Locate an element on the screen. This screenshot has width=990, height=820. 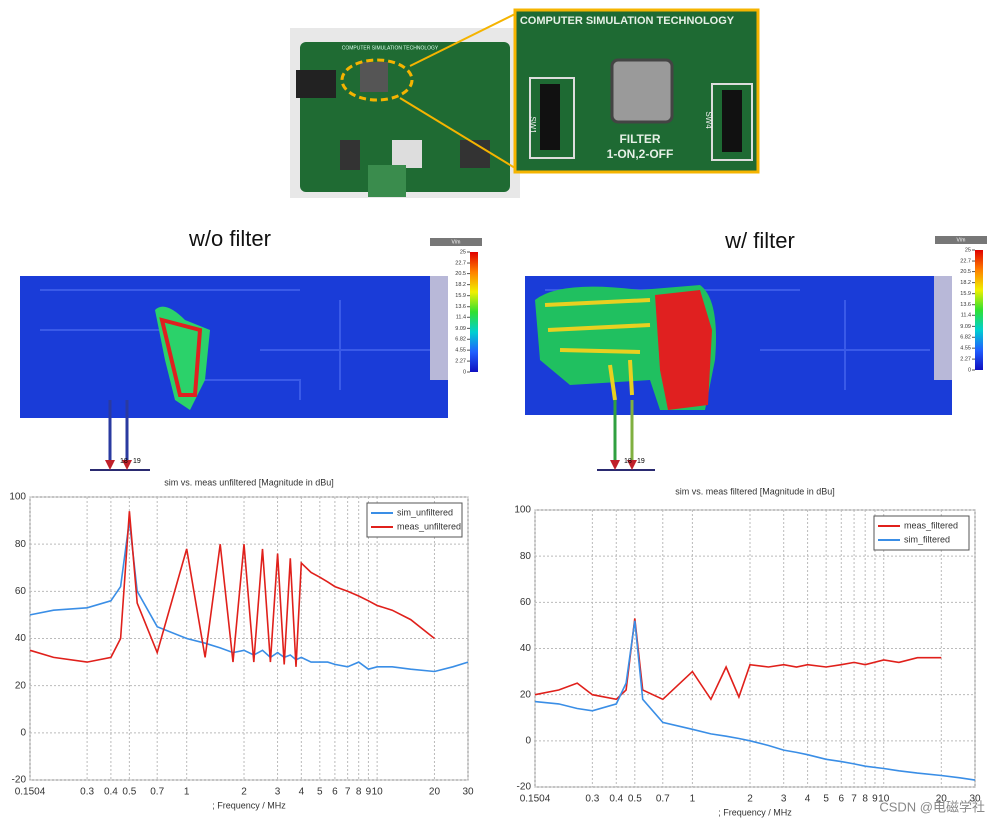
colorbar-tick-label: 18.2 is located at coordinates (965, 283).